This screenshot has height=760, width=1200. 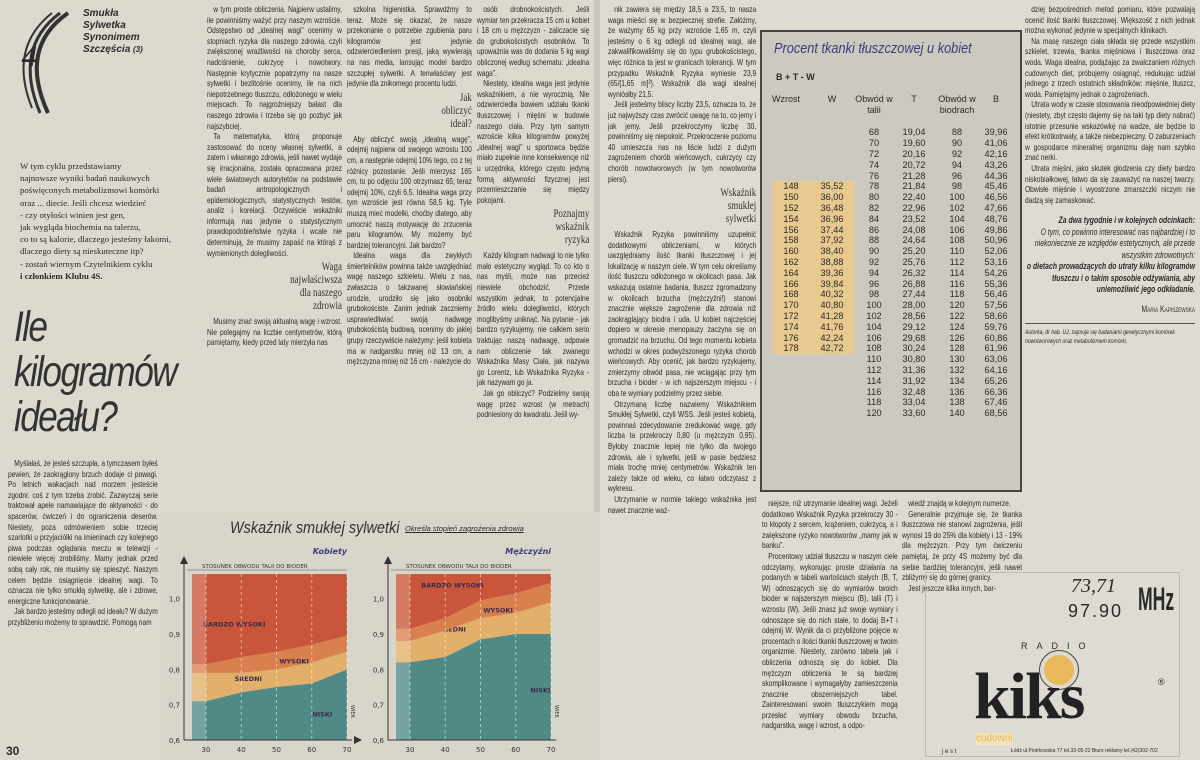 I want to click on table-cell: 90, so click(x=957, y=143).